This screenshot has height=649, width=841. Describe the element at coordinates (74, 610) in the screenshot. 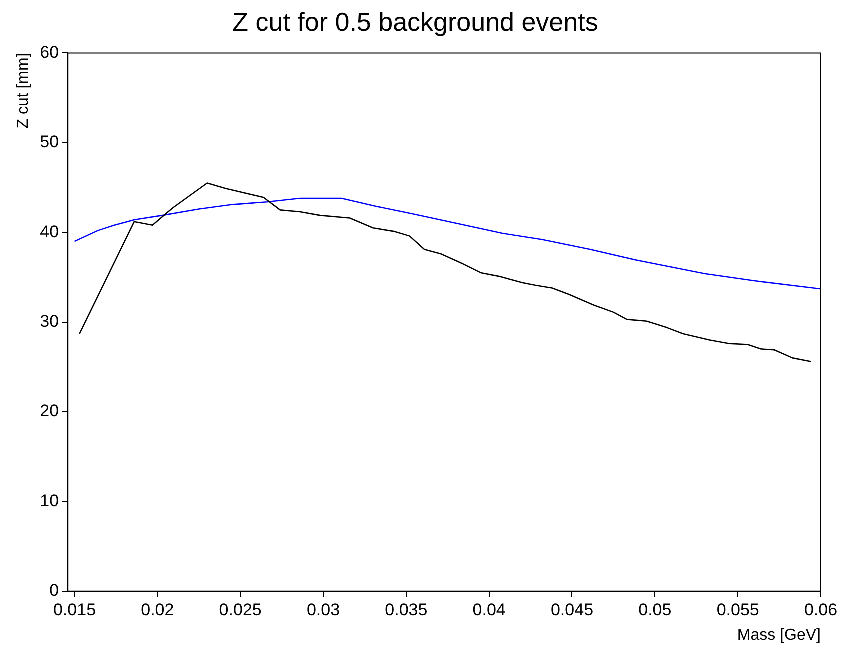

I see `x-tick-label: 0.015` at that location.